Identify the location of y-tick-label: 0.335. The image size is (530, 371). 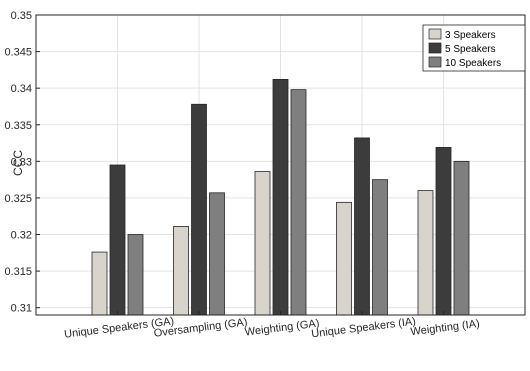
(18, 126).